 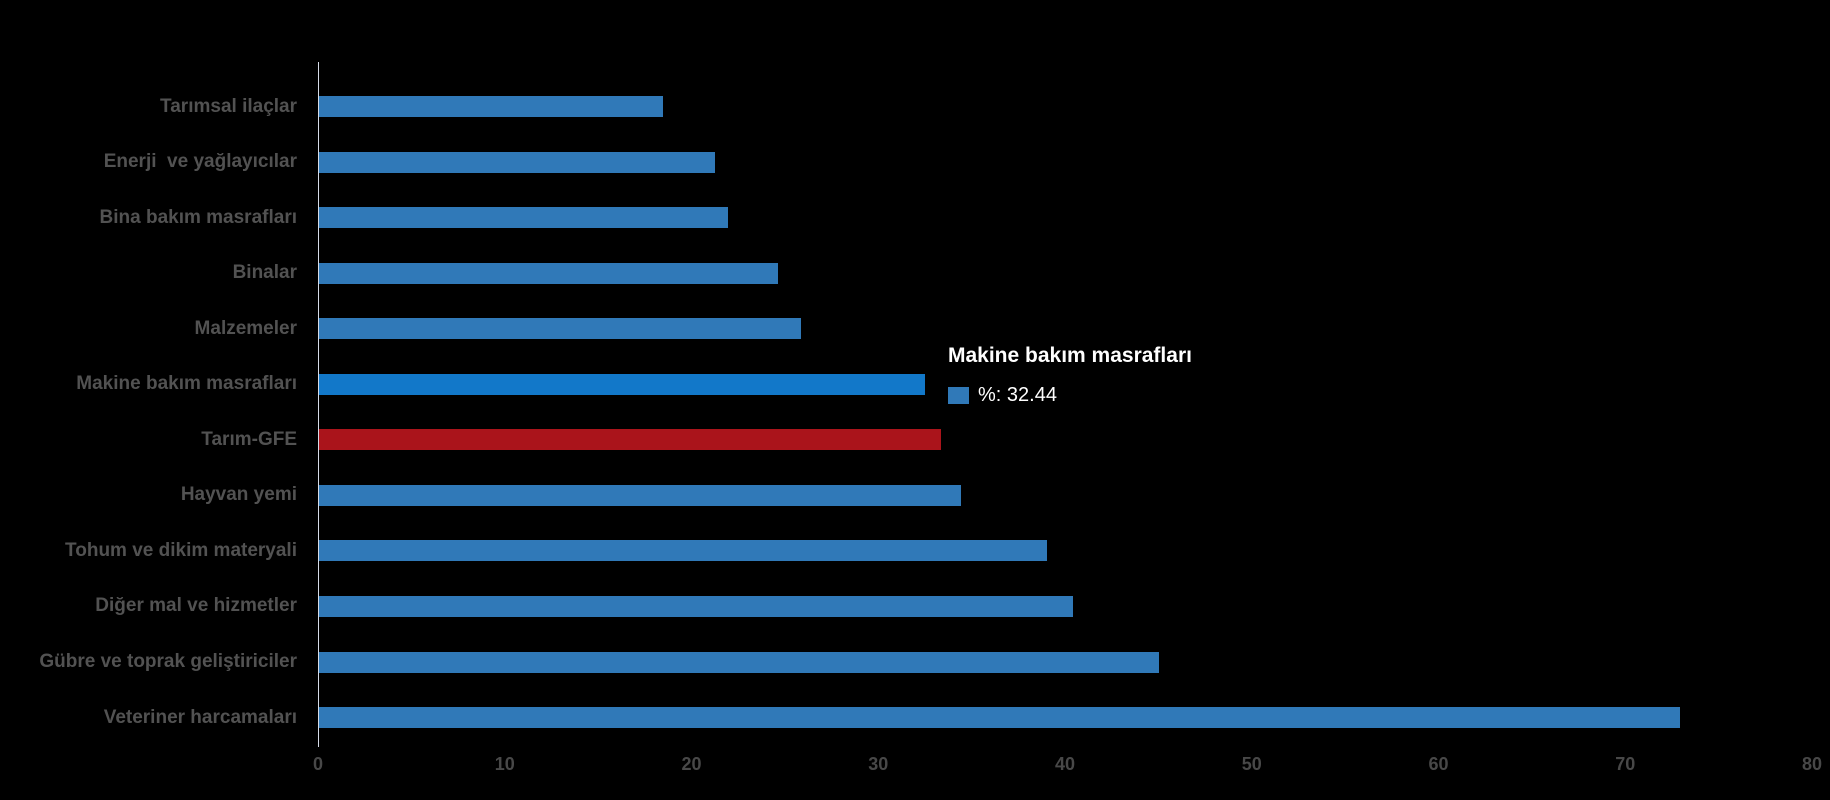 What do you see at coordinates (691, 764) in the screenshot?
I see `x-tick-20: 20` at bounding box center [691, 764].